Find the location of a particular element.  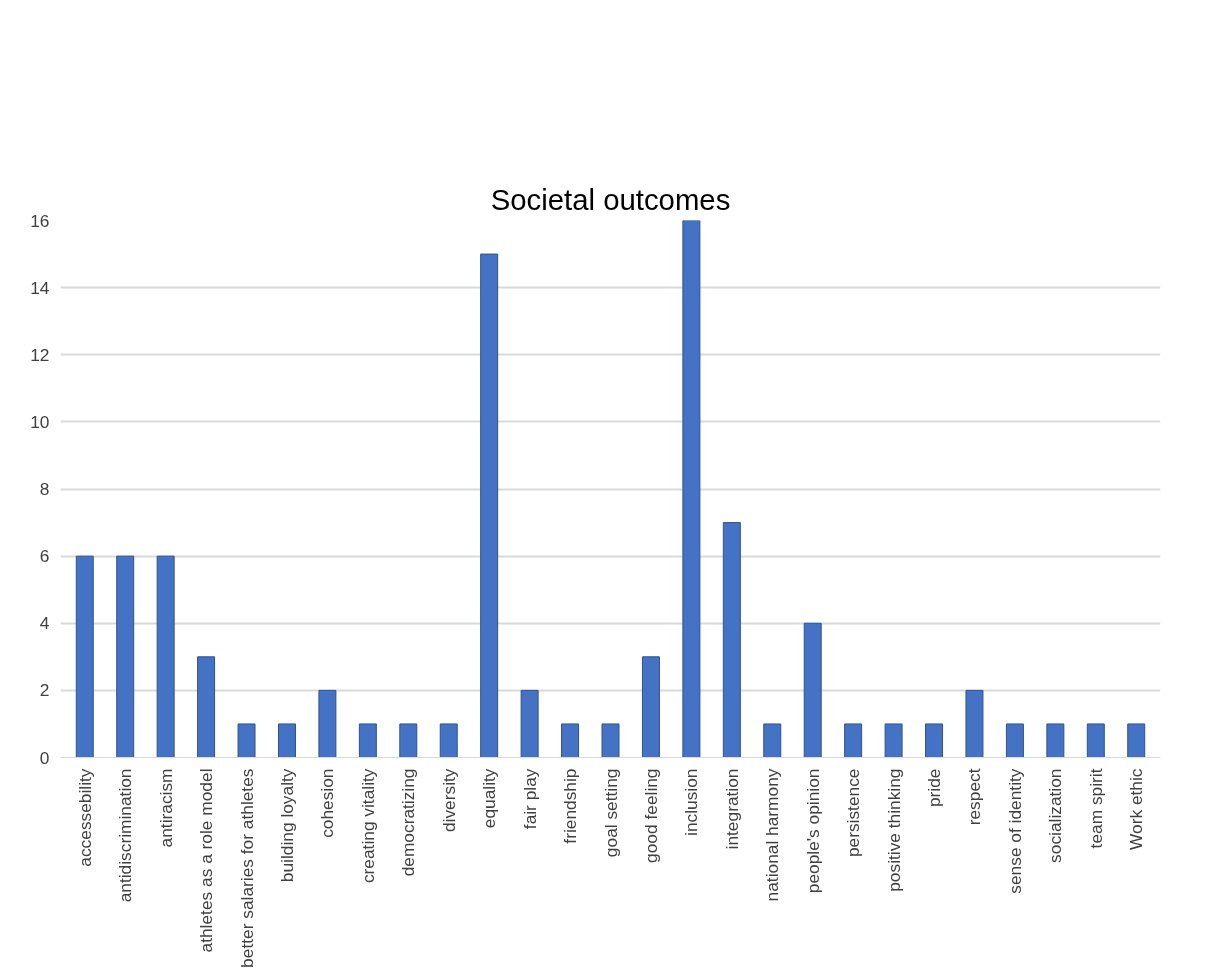

x-tick-label: fair play is located at coordinates (529, 799).